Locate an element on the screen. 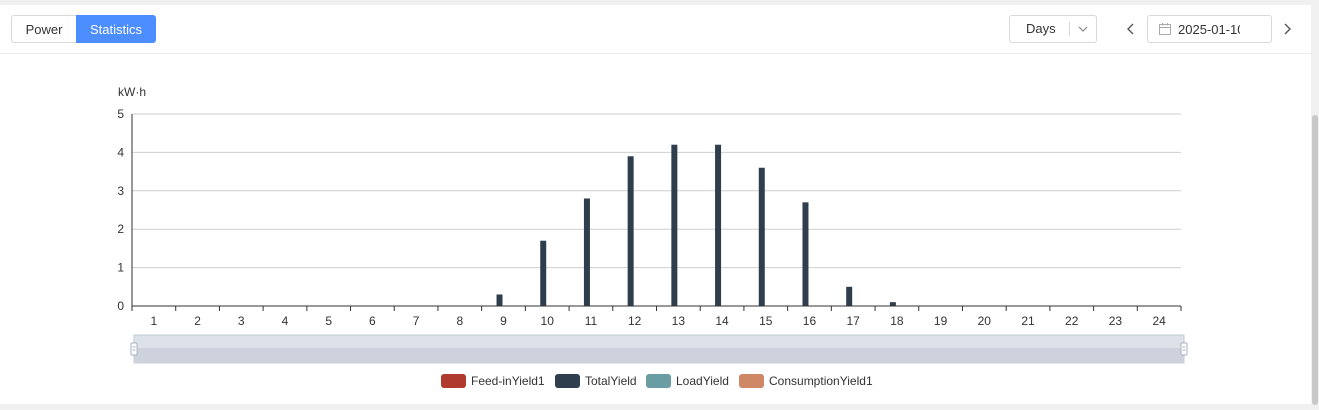 Image resolution: width=1319 pixels, height=410 pixels. y-tick-label: 0 is located at coordinates (120, 306).